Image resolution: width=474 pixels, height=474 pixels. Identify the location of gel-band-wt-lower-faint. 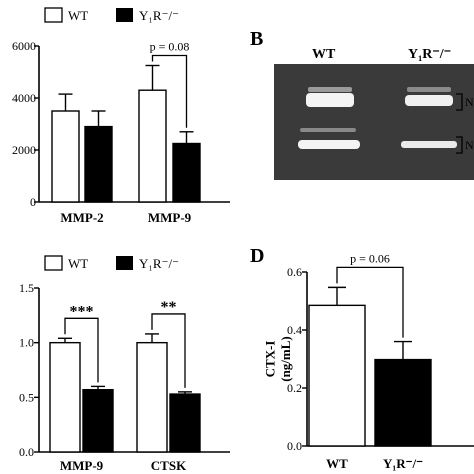
(328, 130).